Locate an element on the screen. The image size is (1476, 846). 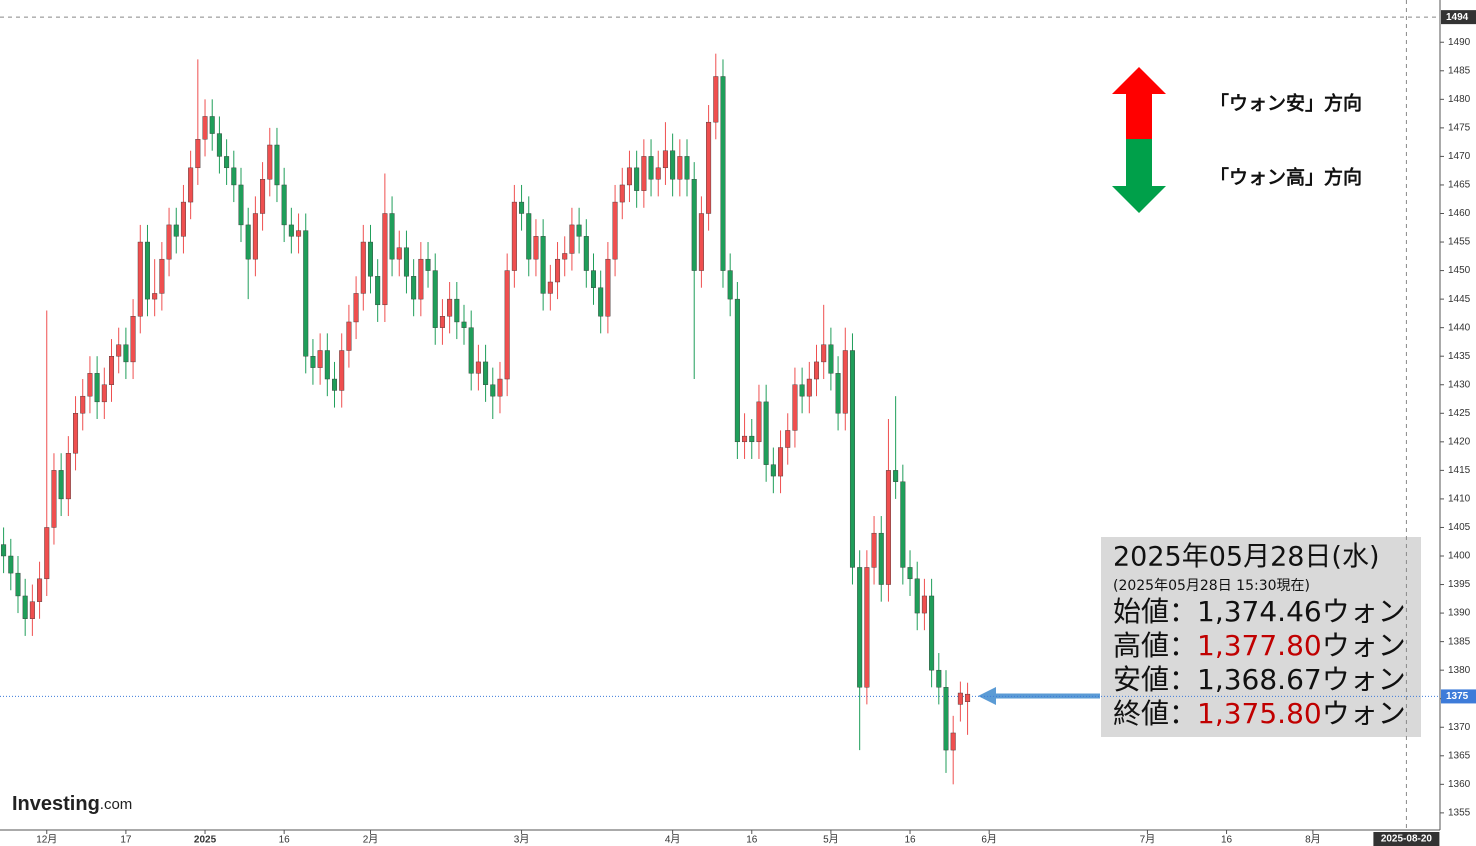
x-tick-label: 5月 is located at coordinates (831, 840).